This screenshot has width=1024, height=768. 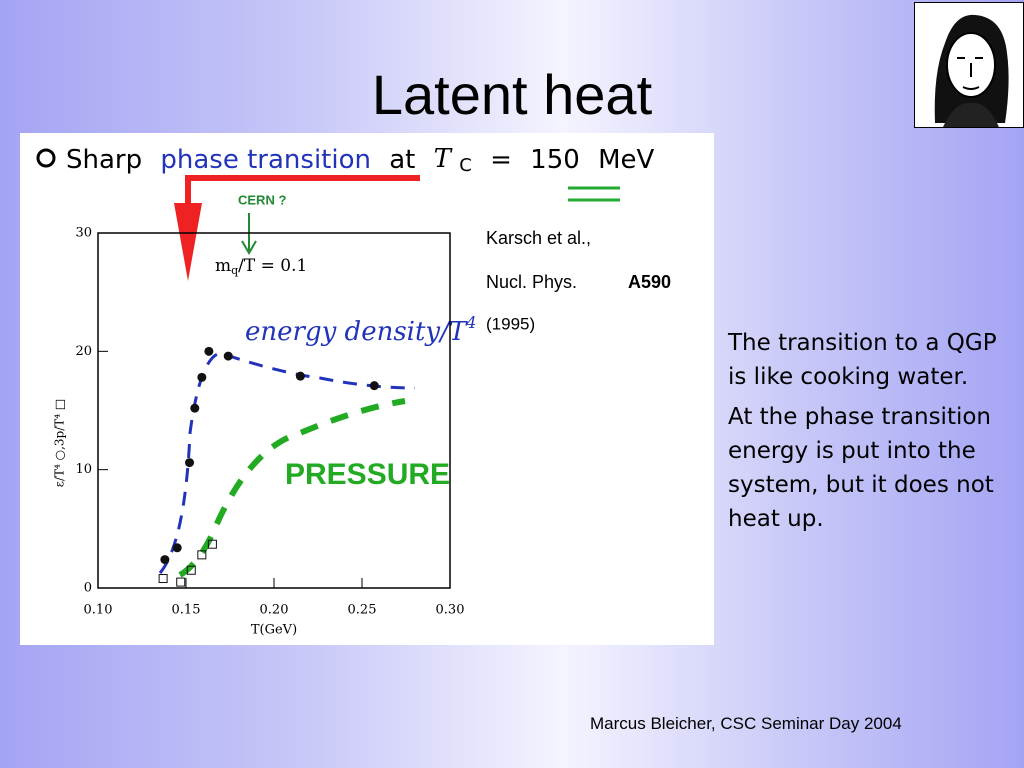 I want to click on underline, so click(x=594, y=194).